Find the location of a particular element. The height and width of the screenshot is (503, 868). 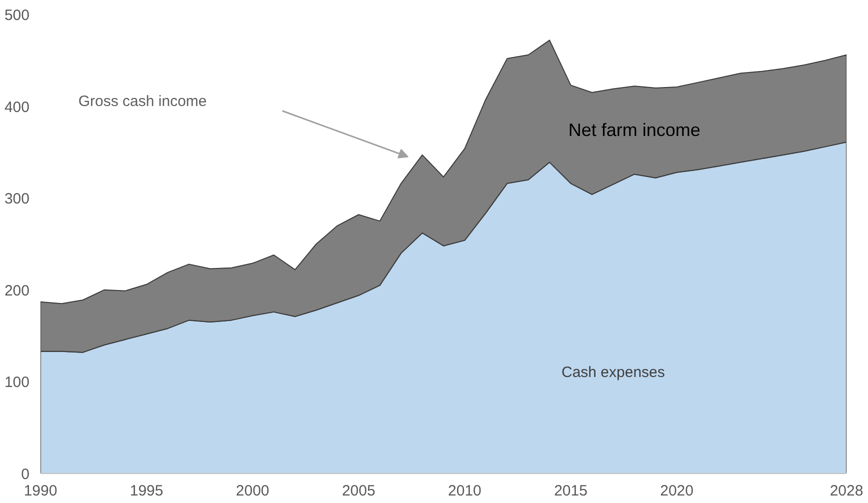

y-tick-label: 200 is located at coordinates (17, 291).